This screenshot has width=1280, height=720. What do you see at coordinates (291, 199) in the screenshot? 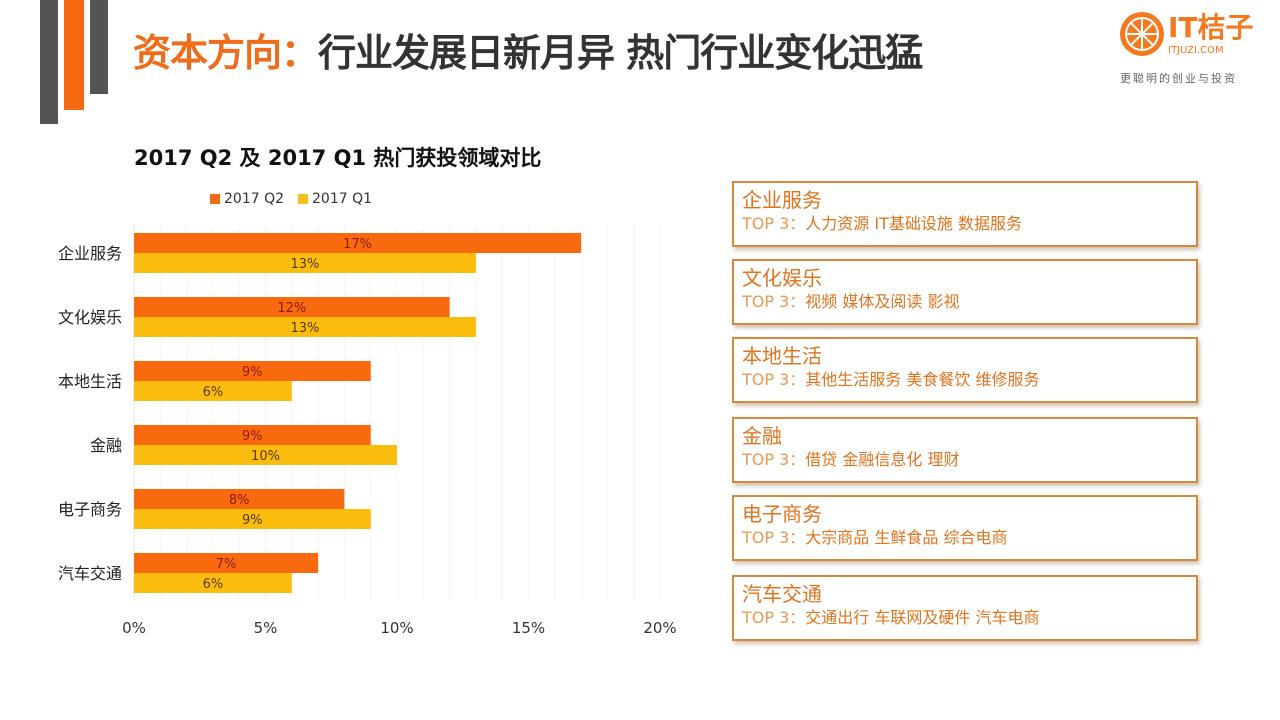
I see `chart-legend: 2017 Q2 2017 Q1` at bounding box center [291, 199].